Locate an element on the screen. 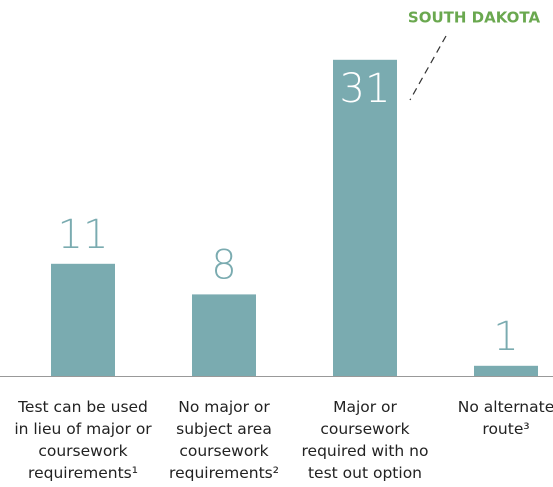  value-label: 8 is located at coordinates (223, 265).